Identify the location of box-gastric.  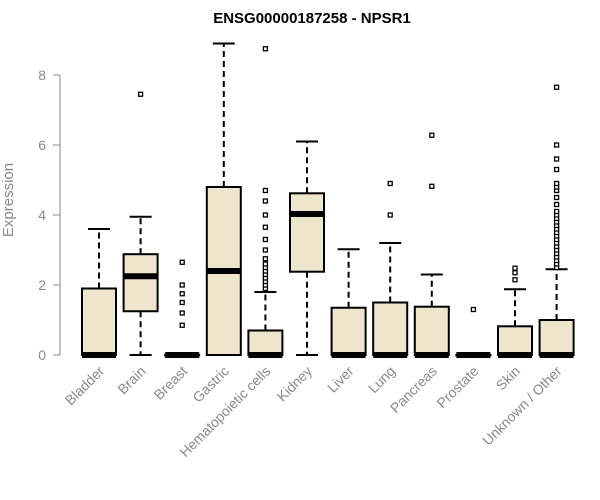
(223, 199).